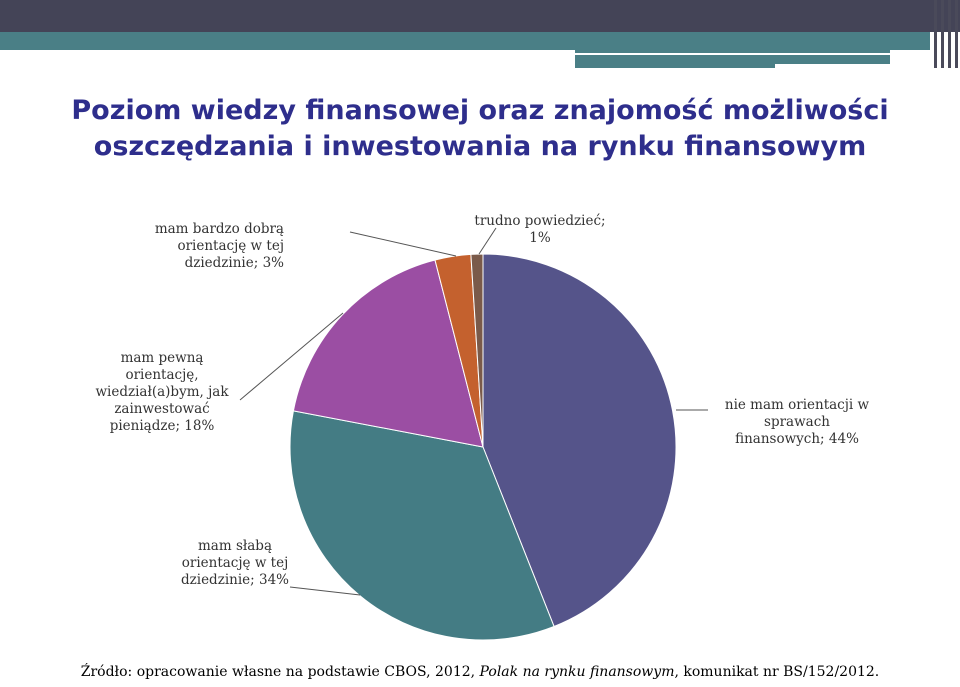  Describe the element at coordinates (162, 426) in the screenshot. I see `pie-slice-label-line: pieniądze; 18%` at that location.